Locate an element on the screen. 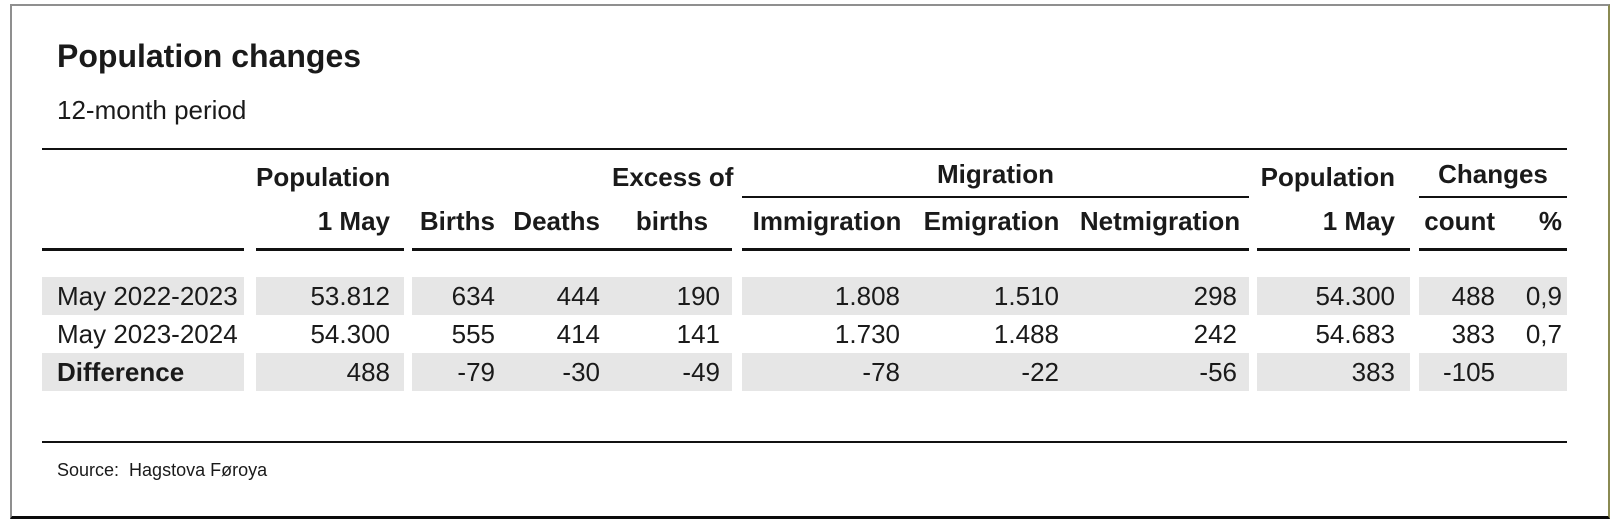  cell-change-count: 383 is located at coordinates (1473, 334).